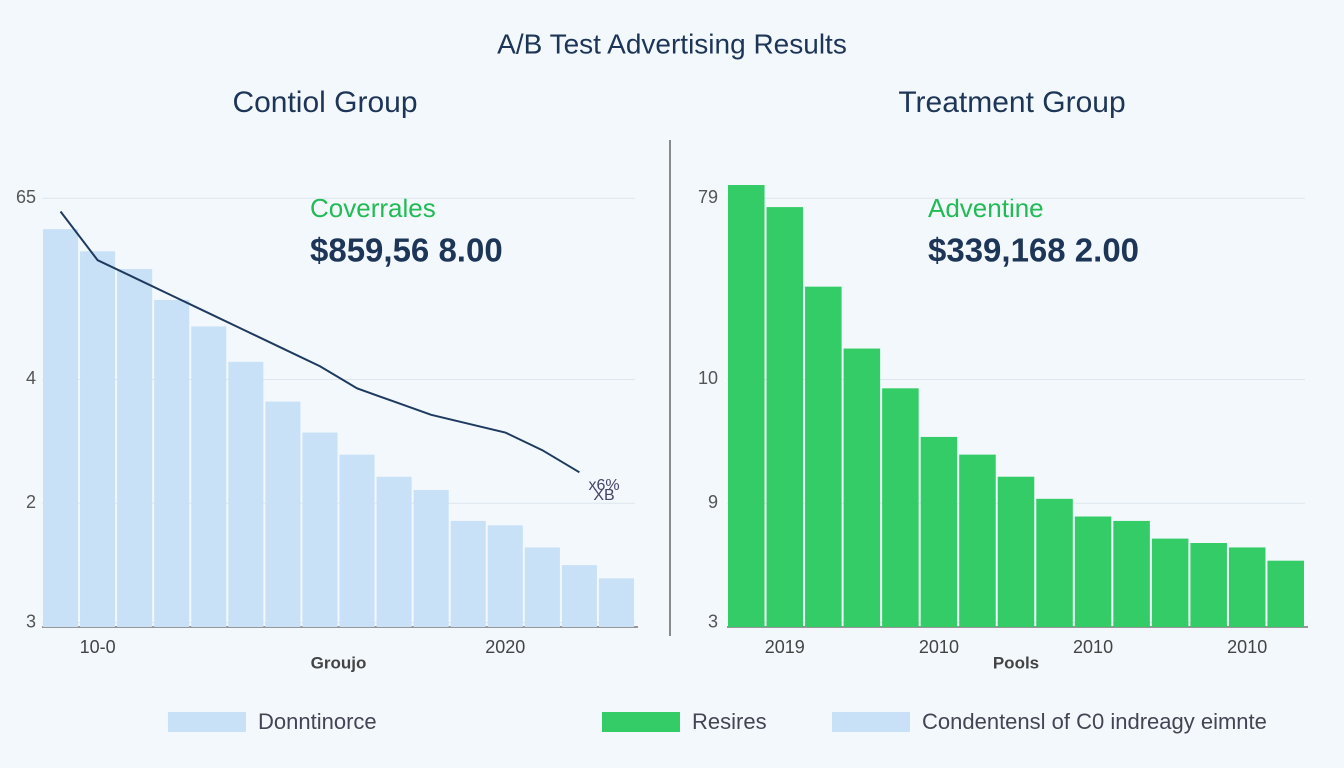  I want to click on headline-value: $859,56 8.00, so click(406, 250).